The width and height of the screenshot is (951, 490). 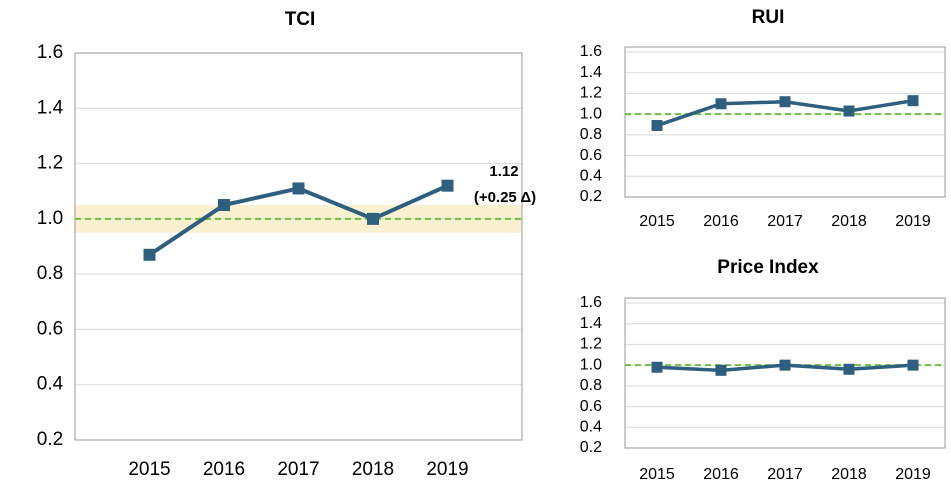 I want to click on annotation: (+0.25 Δ), so click(x=505, y=197).